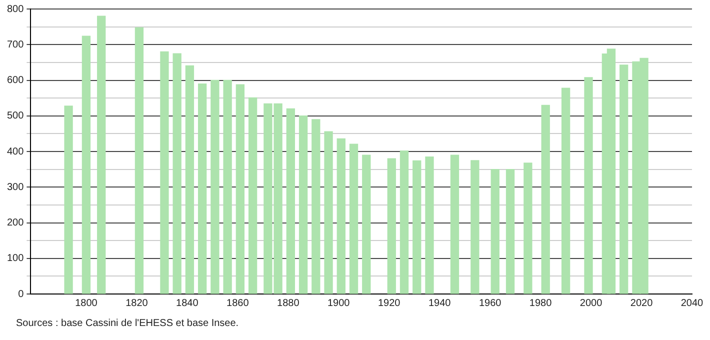 The height and width of the screenshot is (340, 710). Describe the element at coordinates (490, 303) in the screenshot. I see `x-tick-label: 1960` at that location.